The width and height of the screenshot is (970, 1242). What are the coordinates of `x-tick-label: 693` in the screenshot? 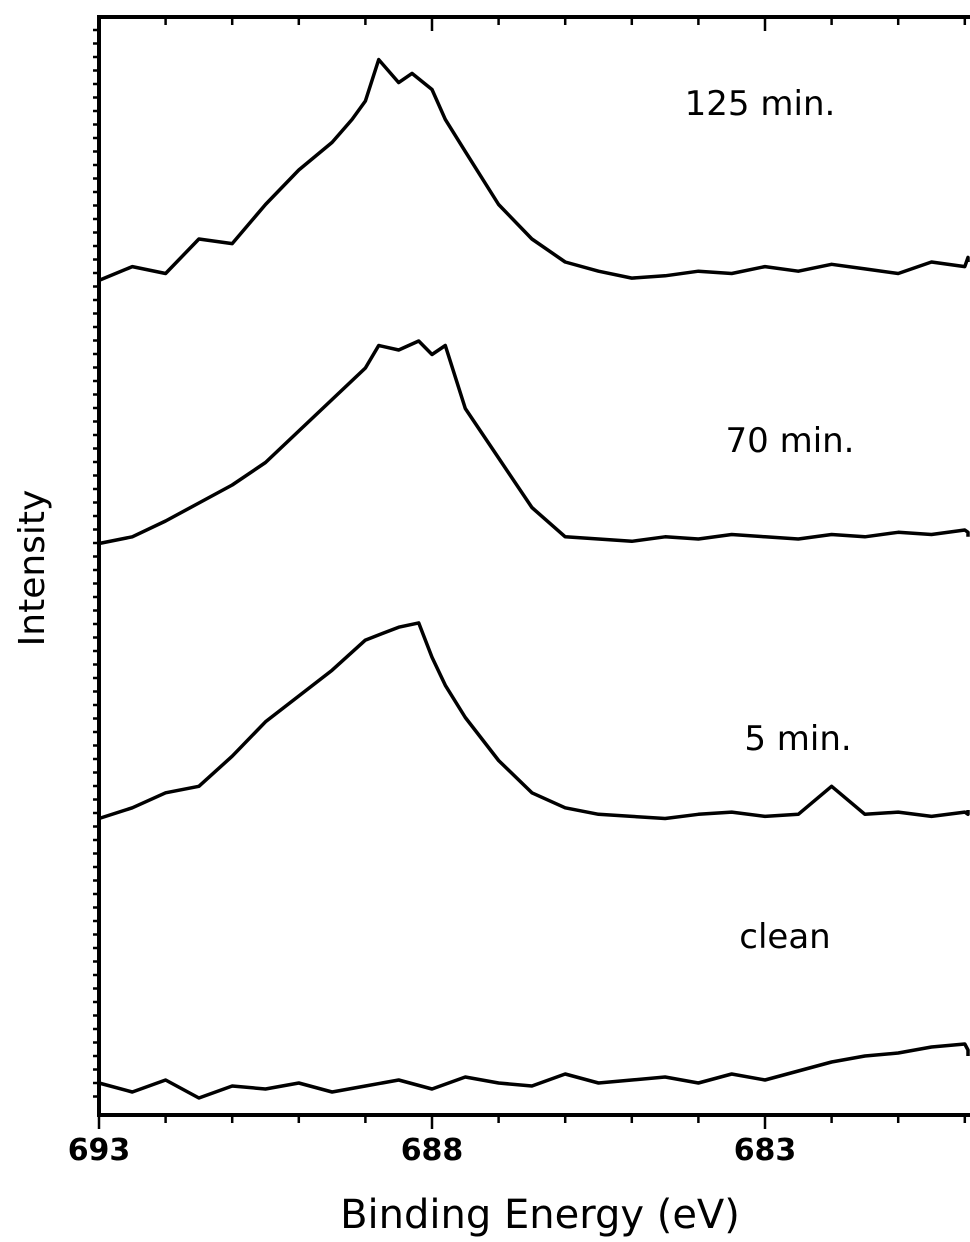 It's located at (99, 1150).